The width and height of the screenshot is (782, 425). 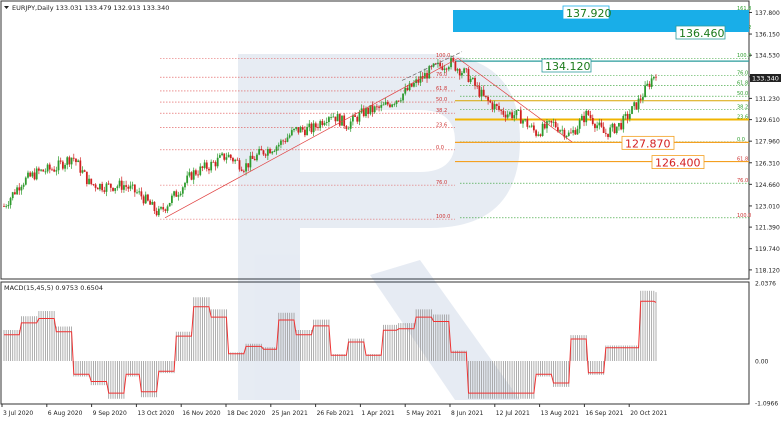 What do you see at coordinates (742, 84) in the screenshot?
I see `fib-right-label: 61.8` at bounding box center [742, 84].